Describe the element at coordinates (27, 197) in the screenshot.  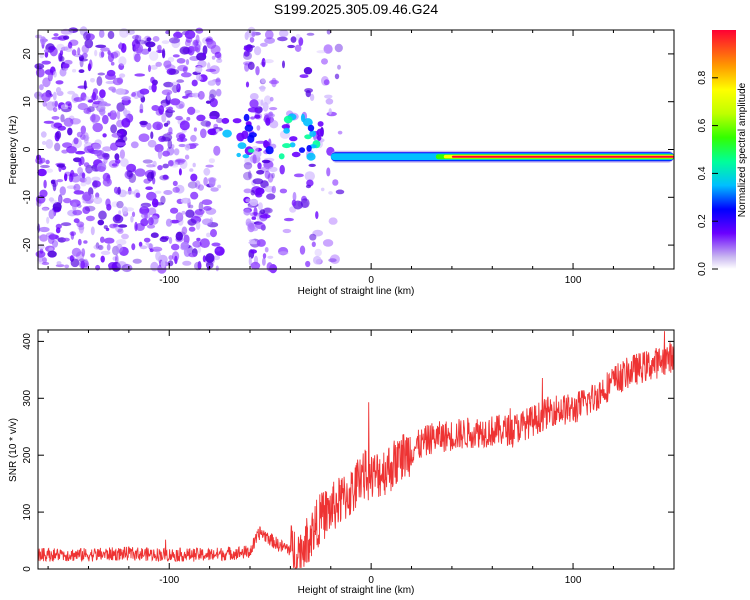
I see `spectrogram-ytick-label: -10` at that location.